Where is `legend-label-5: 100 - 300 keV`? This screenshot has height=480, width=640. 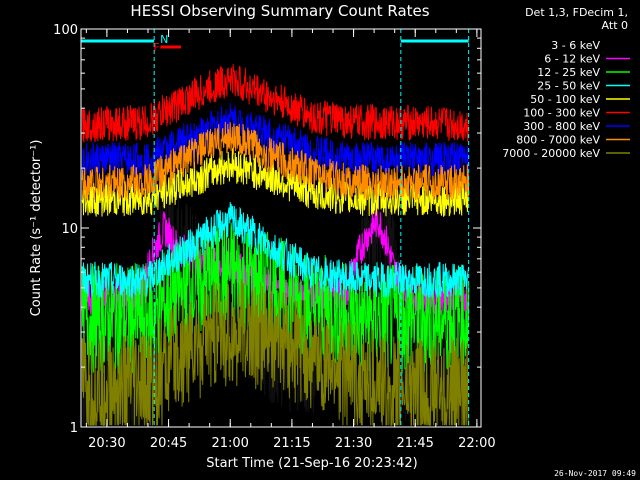 legend-label-5: 100 - 300 keV is located at coordinates (561, 113).